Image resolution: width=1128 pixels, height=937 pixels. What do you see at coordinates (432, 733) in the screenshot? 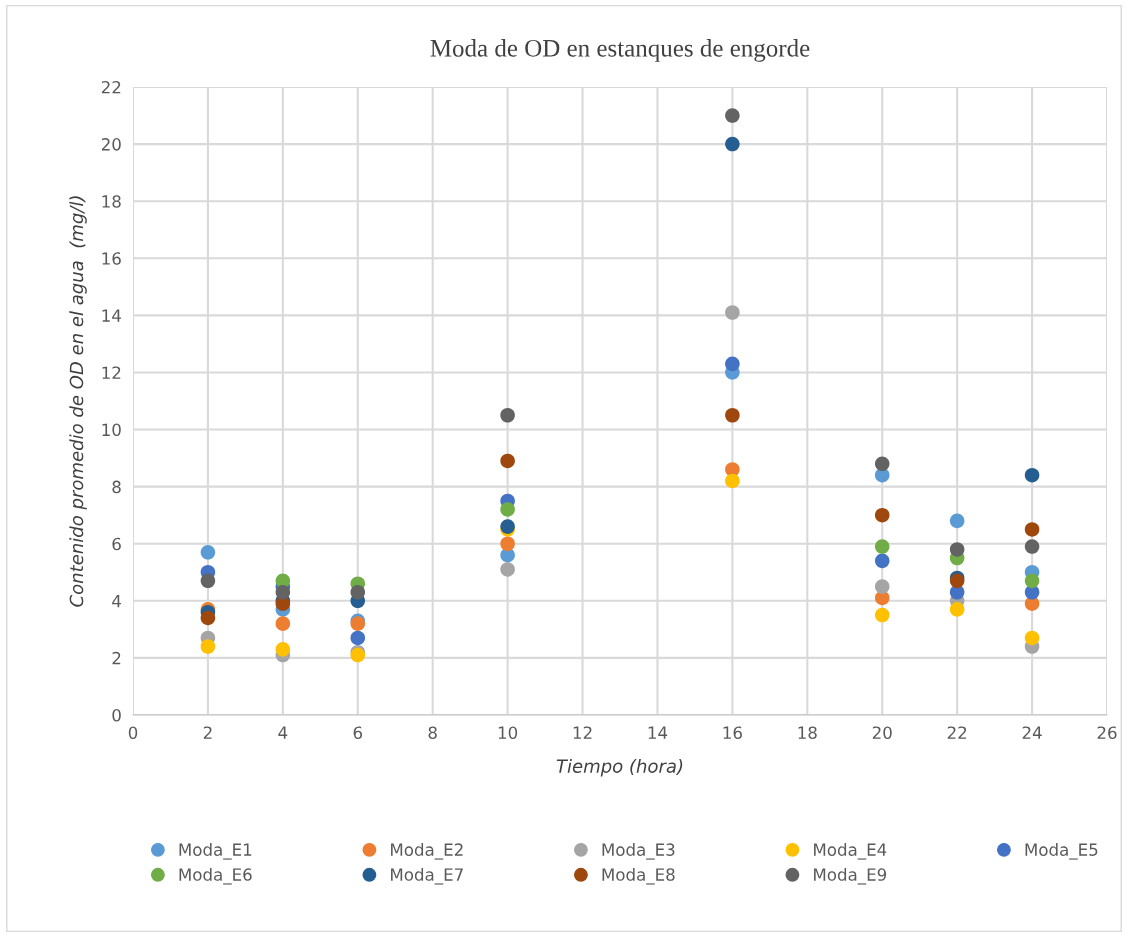
I see `x-tick-label: 8` at bounding box center [432, 733].